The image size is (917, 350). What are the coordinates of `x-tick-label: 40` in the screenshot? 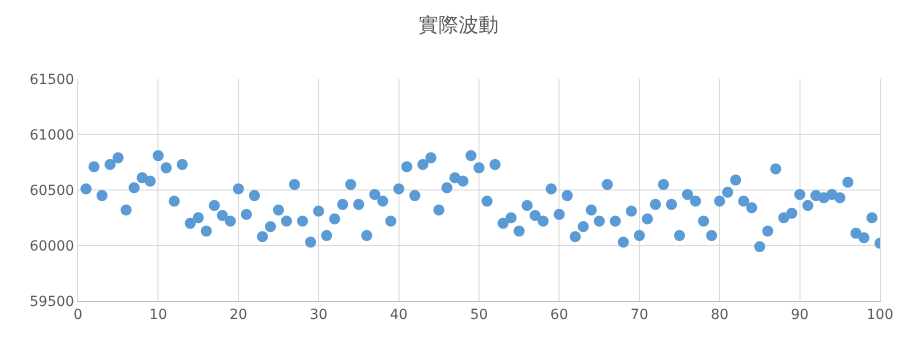 It's located at (399, 314).